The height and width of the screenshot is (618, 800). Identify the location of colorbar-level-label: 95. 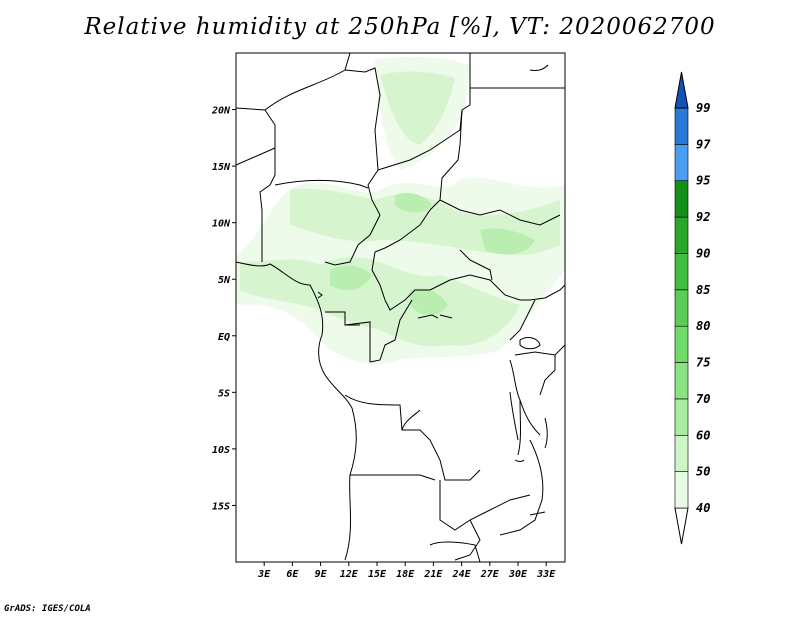
(703, 181).